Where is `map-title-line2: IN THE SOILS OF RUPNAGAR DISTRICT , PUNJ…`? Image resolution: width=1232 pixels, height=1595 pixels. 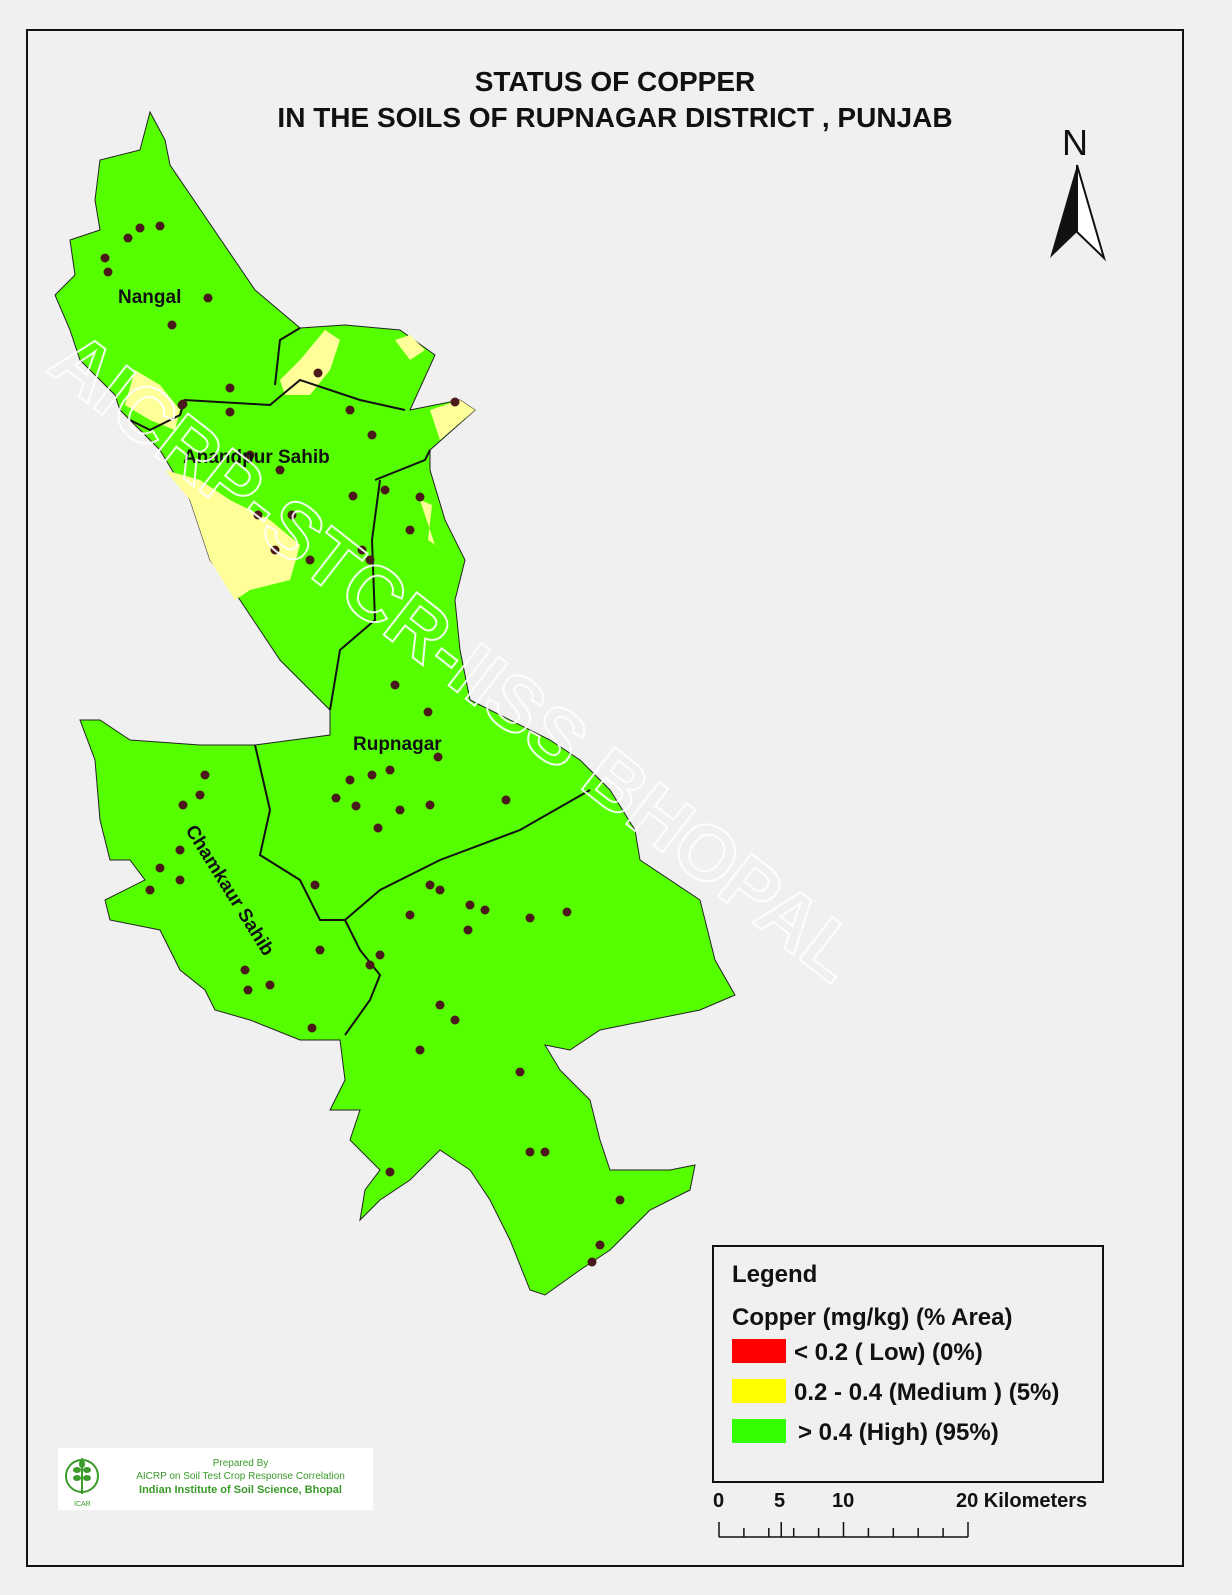
map-title-line2: IN THE SOILS OF RUPNAGAR DISTRICT , PUNJ… is located at coordinates (615, 117).